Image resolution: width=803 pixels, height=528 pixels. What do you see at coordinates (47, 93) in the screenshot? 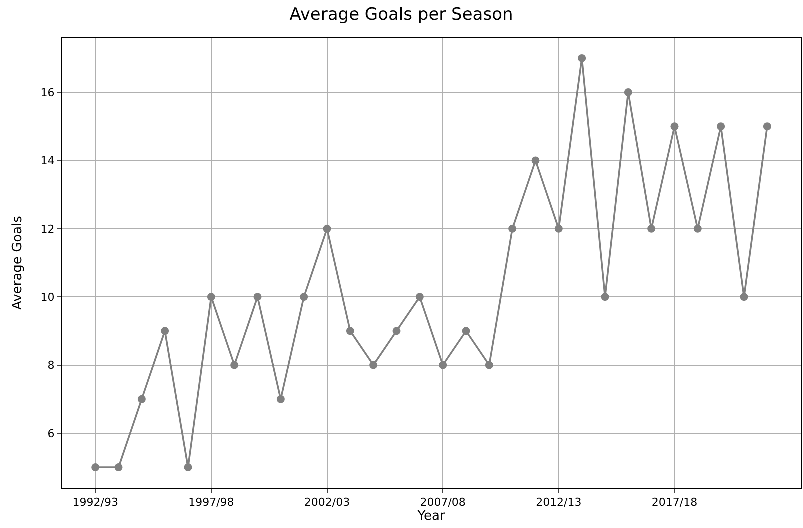
I see `y-tick-label: 16` at bounding box center [47, 93].